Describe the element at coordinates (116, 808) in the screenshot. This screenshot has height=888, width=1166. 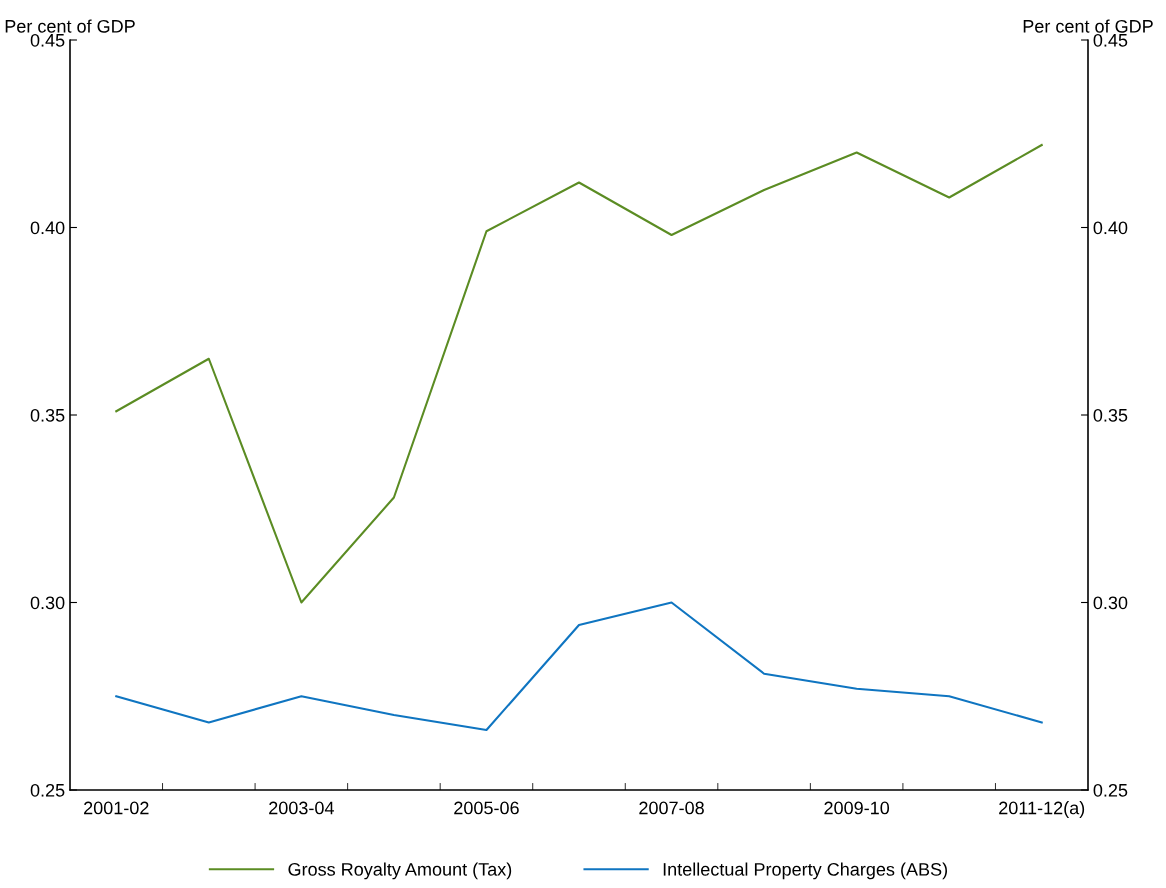
I see `x-tick-label: 2001-02` at that location.